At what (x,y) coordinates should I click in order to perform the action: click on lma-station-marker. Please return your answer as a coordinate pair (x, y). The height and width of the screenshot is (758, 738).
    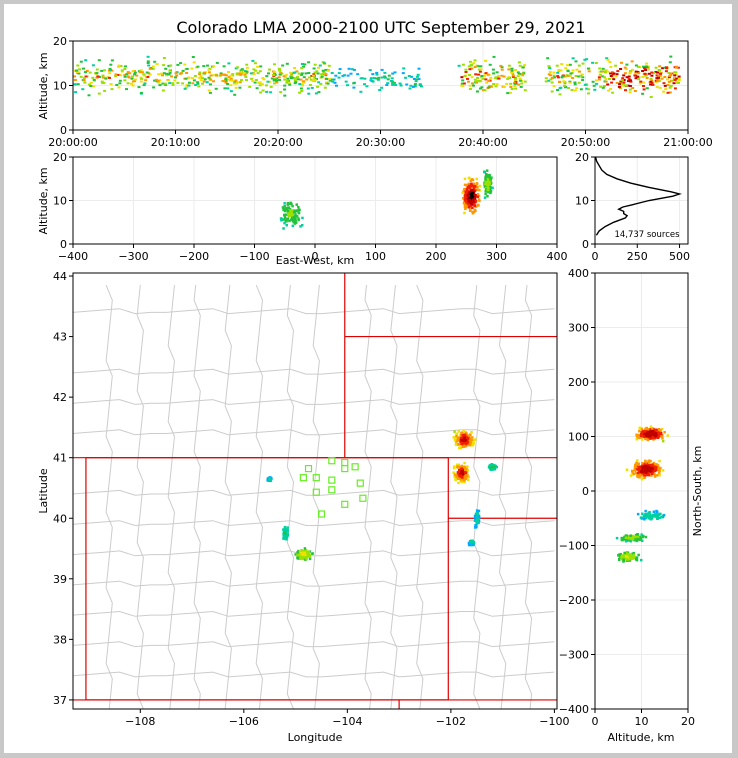
    Looking at the image, I should click on (360, 483).